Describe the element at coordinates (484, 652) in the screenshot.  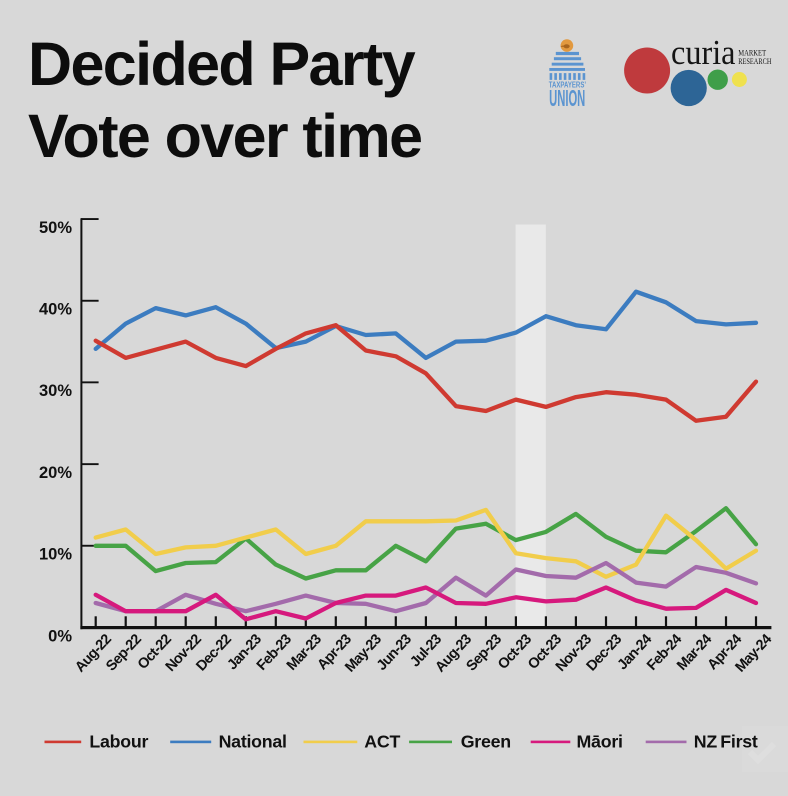
I see `svg-text: Sep-23` at that location.